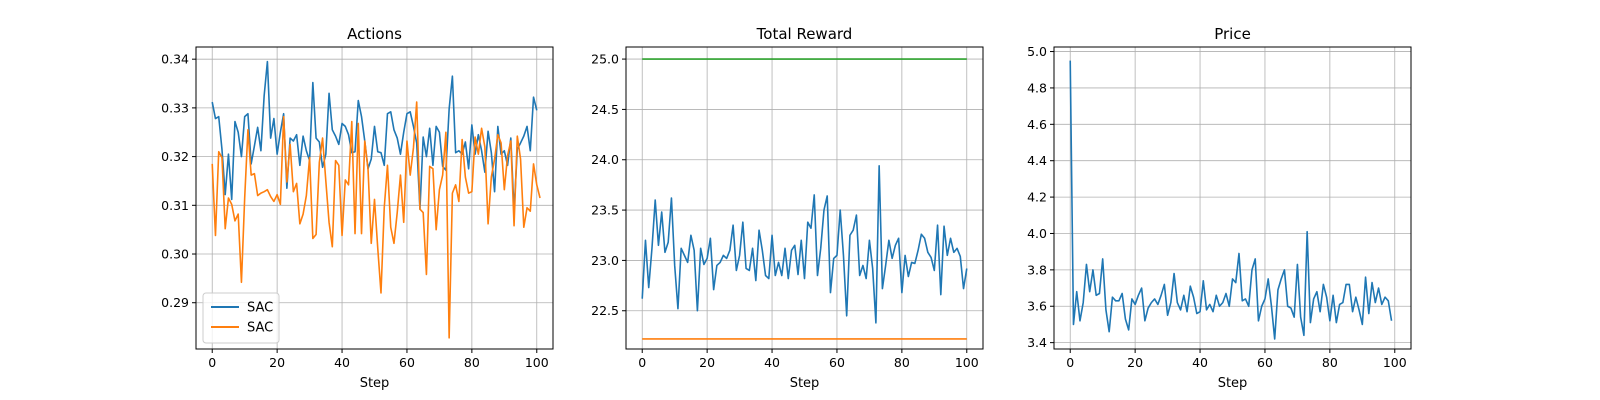 The width and height of the screenshot is (1600, 400). I want to click on y-tick-label: 3.4, so click(1037, 342).